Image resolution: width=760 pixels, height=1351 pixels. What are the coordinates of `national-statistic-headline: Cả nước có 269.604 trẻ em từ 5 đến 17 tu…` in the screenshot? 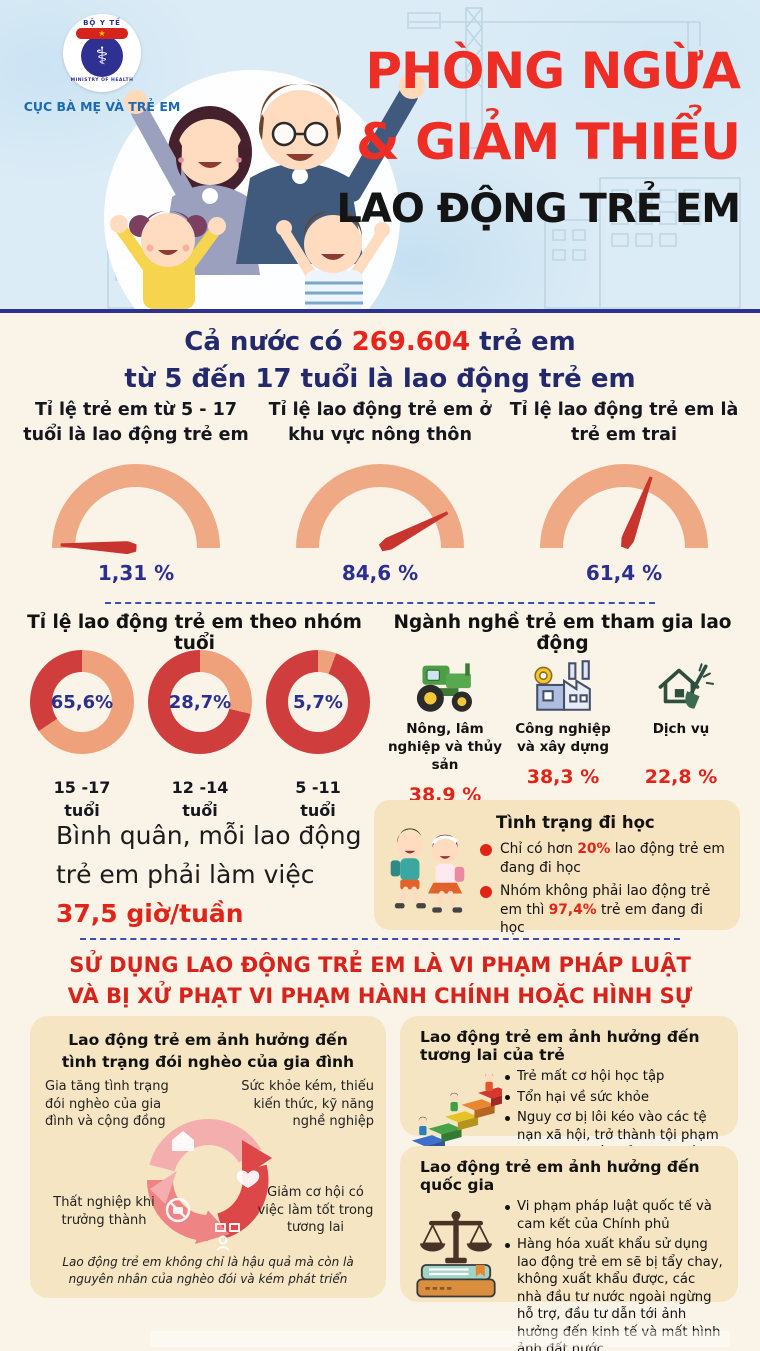 It's located at (380, 361).